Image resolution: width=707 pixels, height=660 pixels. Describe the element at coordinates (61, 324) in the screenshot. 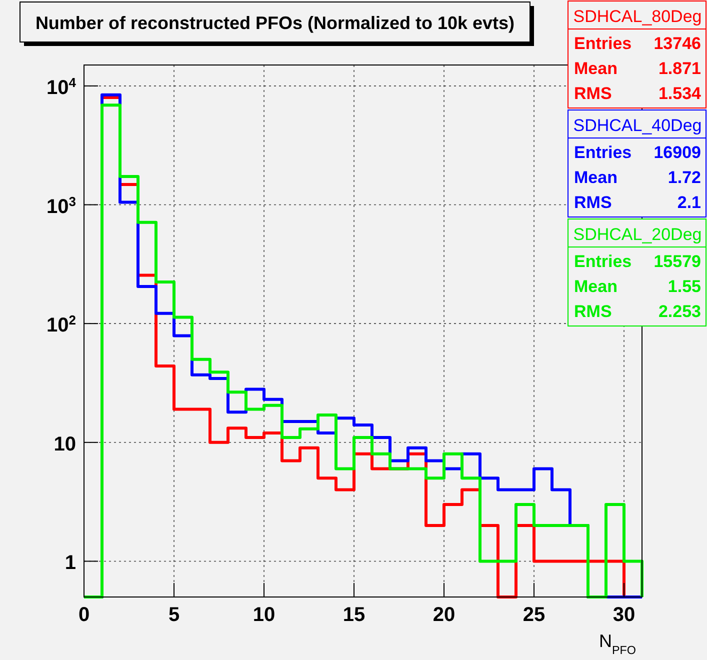

I see `y-tick-label: 10$^{2}$` at that location.